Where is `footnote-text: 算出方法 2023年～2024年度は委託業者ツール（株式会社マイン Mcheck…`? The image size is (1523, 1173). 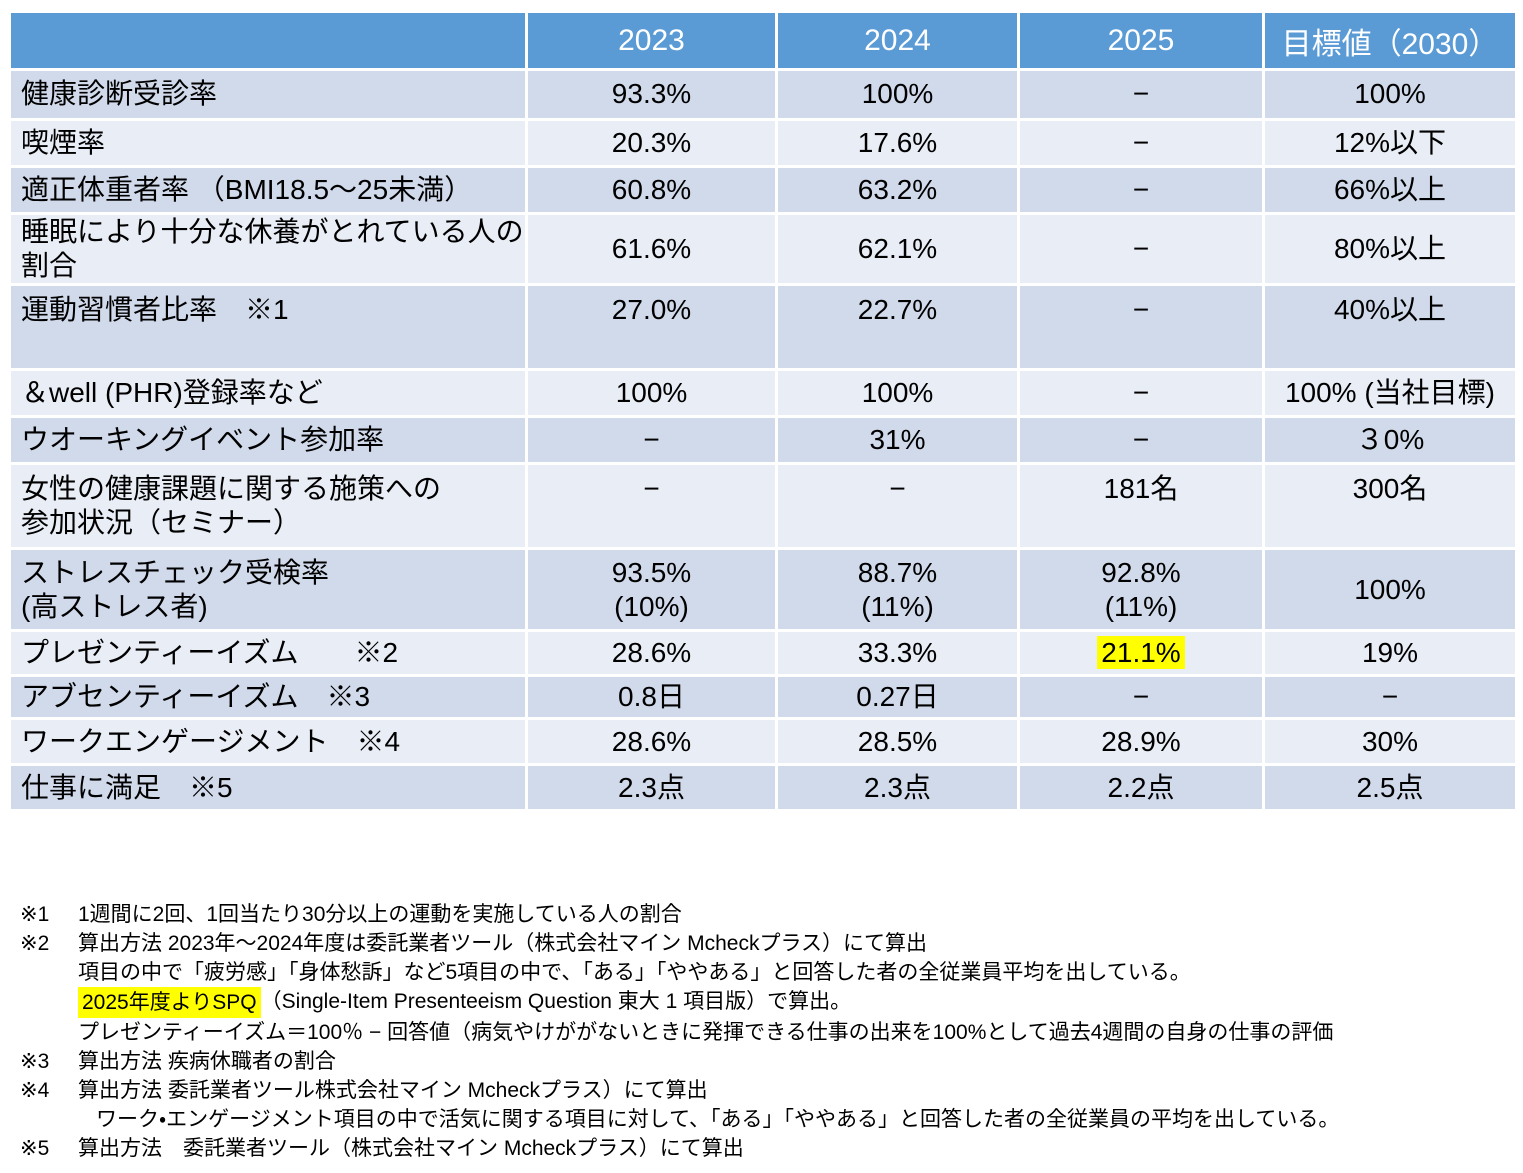
footnote-text: 算出方法 2023年～2024年度は委託業者ツール（株式会社マイン Mcheck… is located at coordinates (503, 943).